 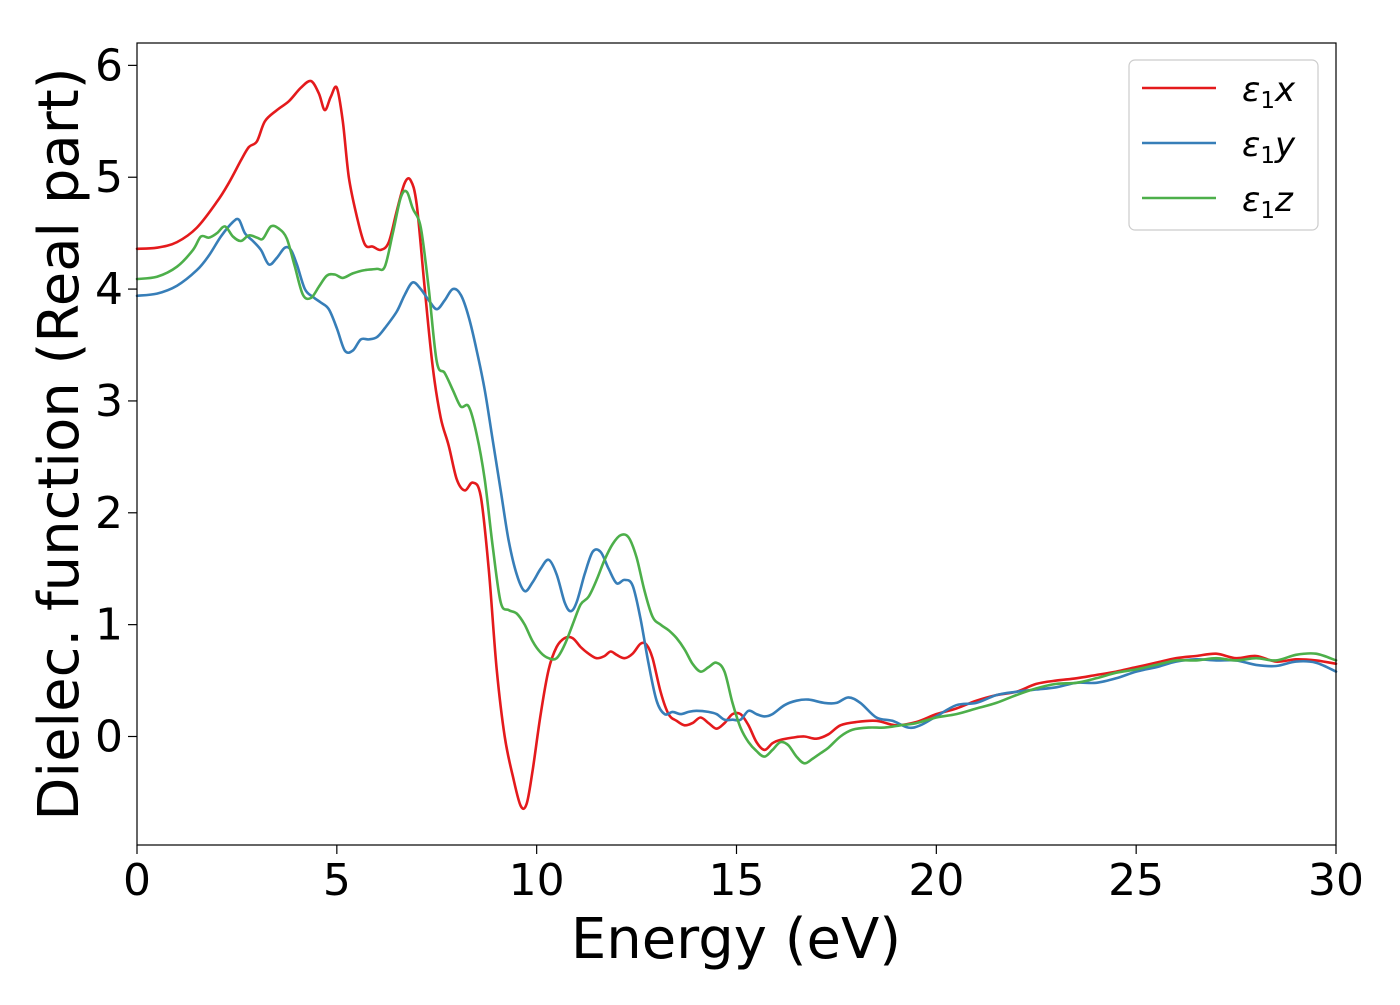 I want to click on y-tick-label: 3, so click(x=109, y=401).